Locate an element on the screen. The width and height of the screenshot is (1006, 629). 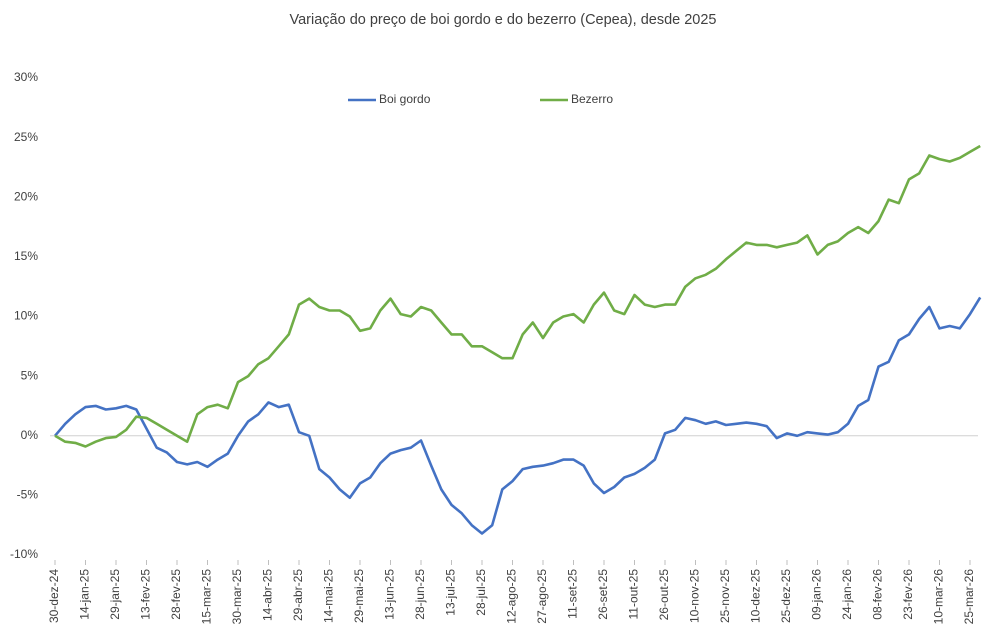
x-tick-label: 13-jul-25 is located at coordinates (451, 592).